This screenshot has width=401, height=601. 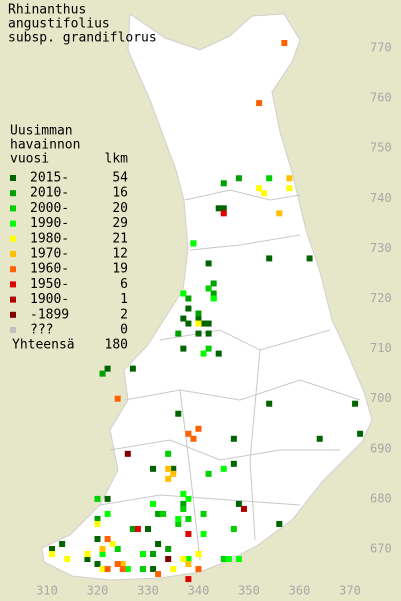 I want to click on y-tick-label: 690, so click(x=381, y=448).